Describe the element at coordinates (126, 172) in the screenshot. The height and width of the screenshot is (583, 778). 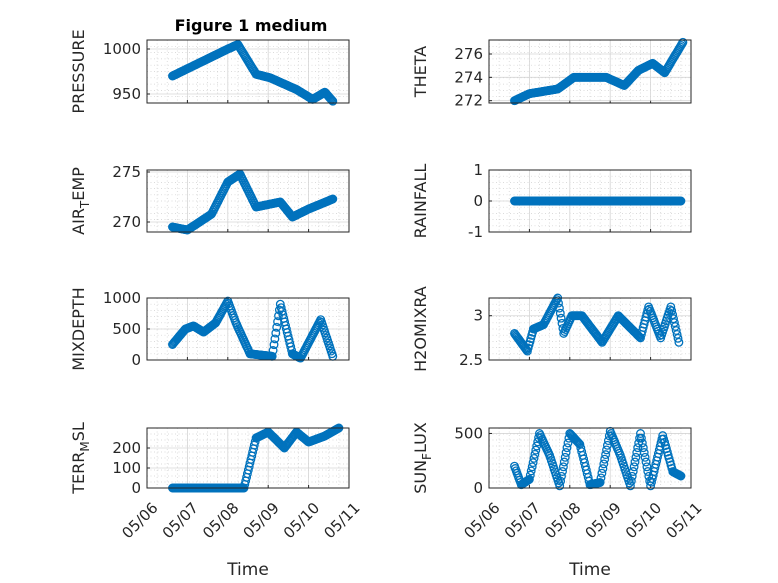
I see `y-tick-label: 275` at that location.